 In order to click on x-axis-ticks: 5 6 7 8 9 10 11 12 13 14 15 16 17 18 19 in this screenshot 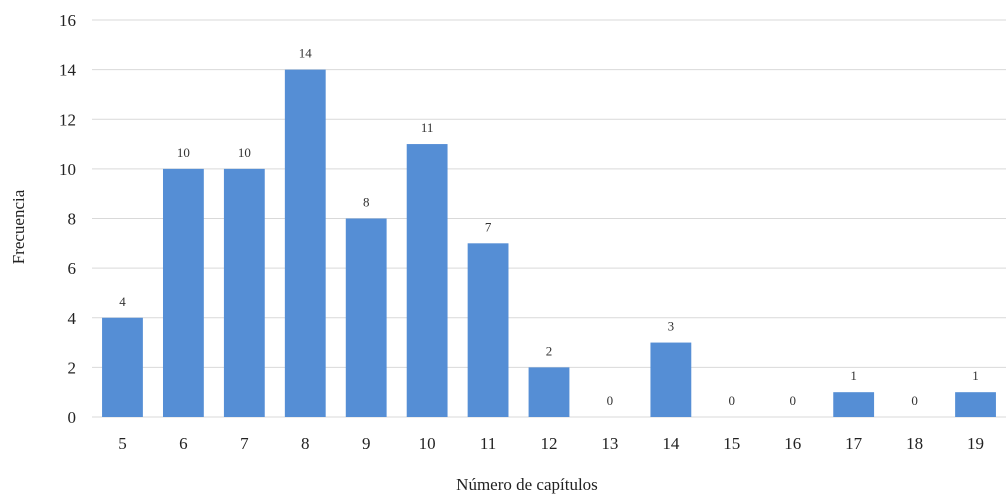, I will do `click(551, 443)`.